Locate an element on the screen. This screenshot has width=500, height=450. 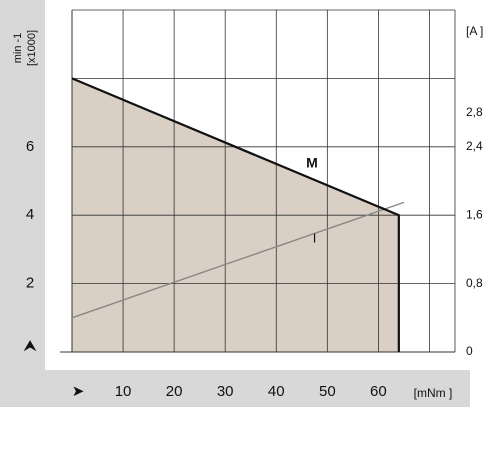
x-tick-label: 20 is located at coordinates (174, 391).